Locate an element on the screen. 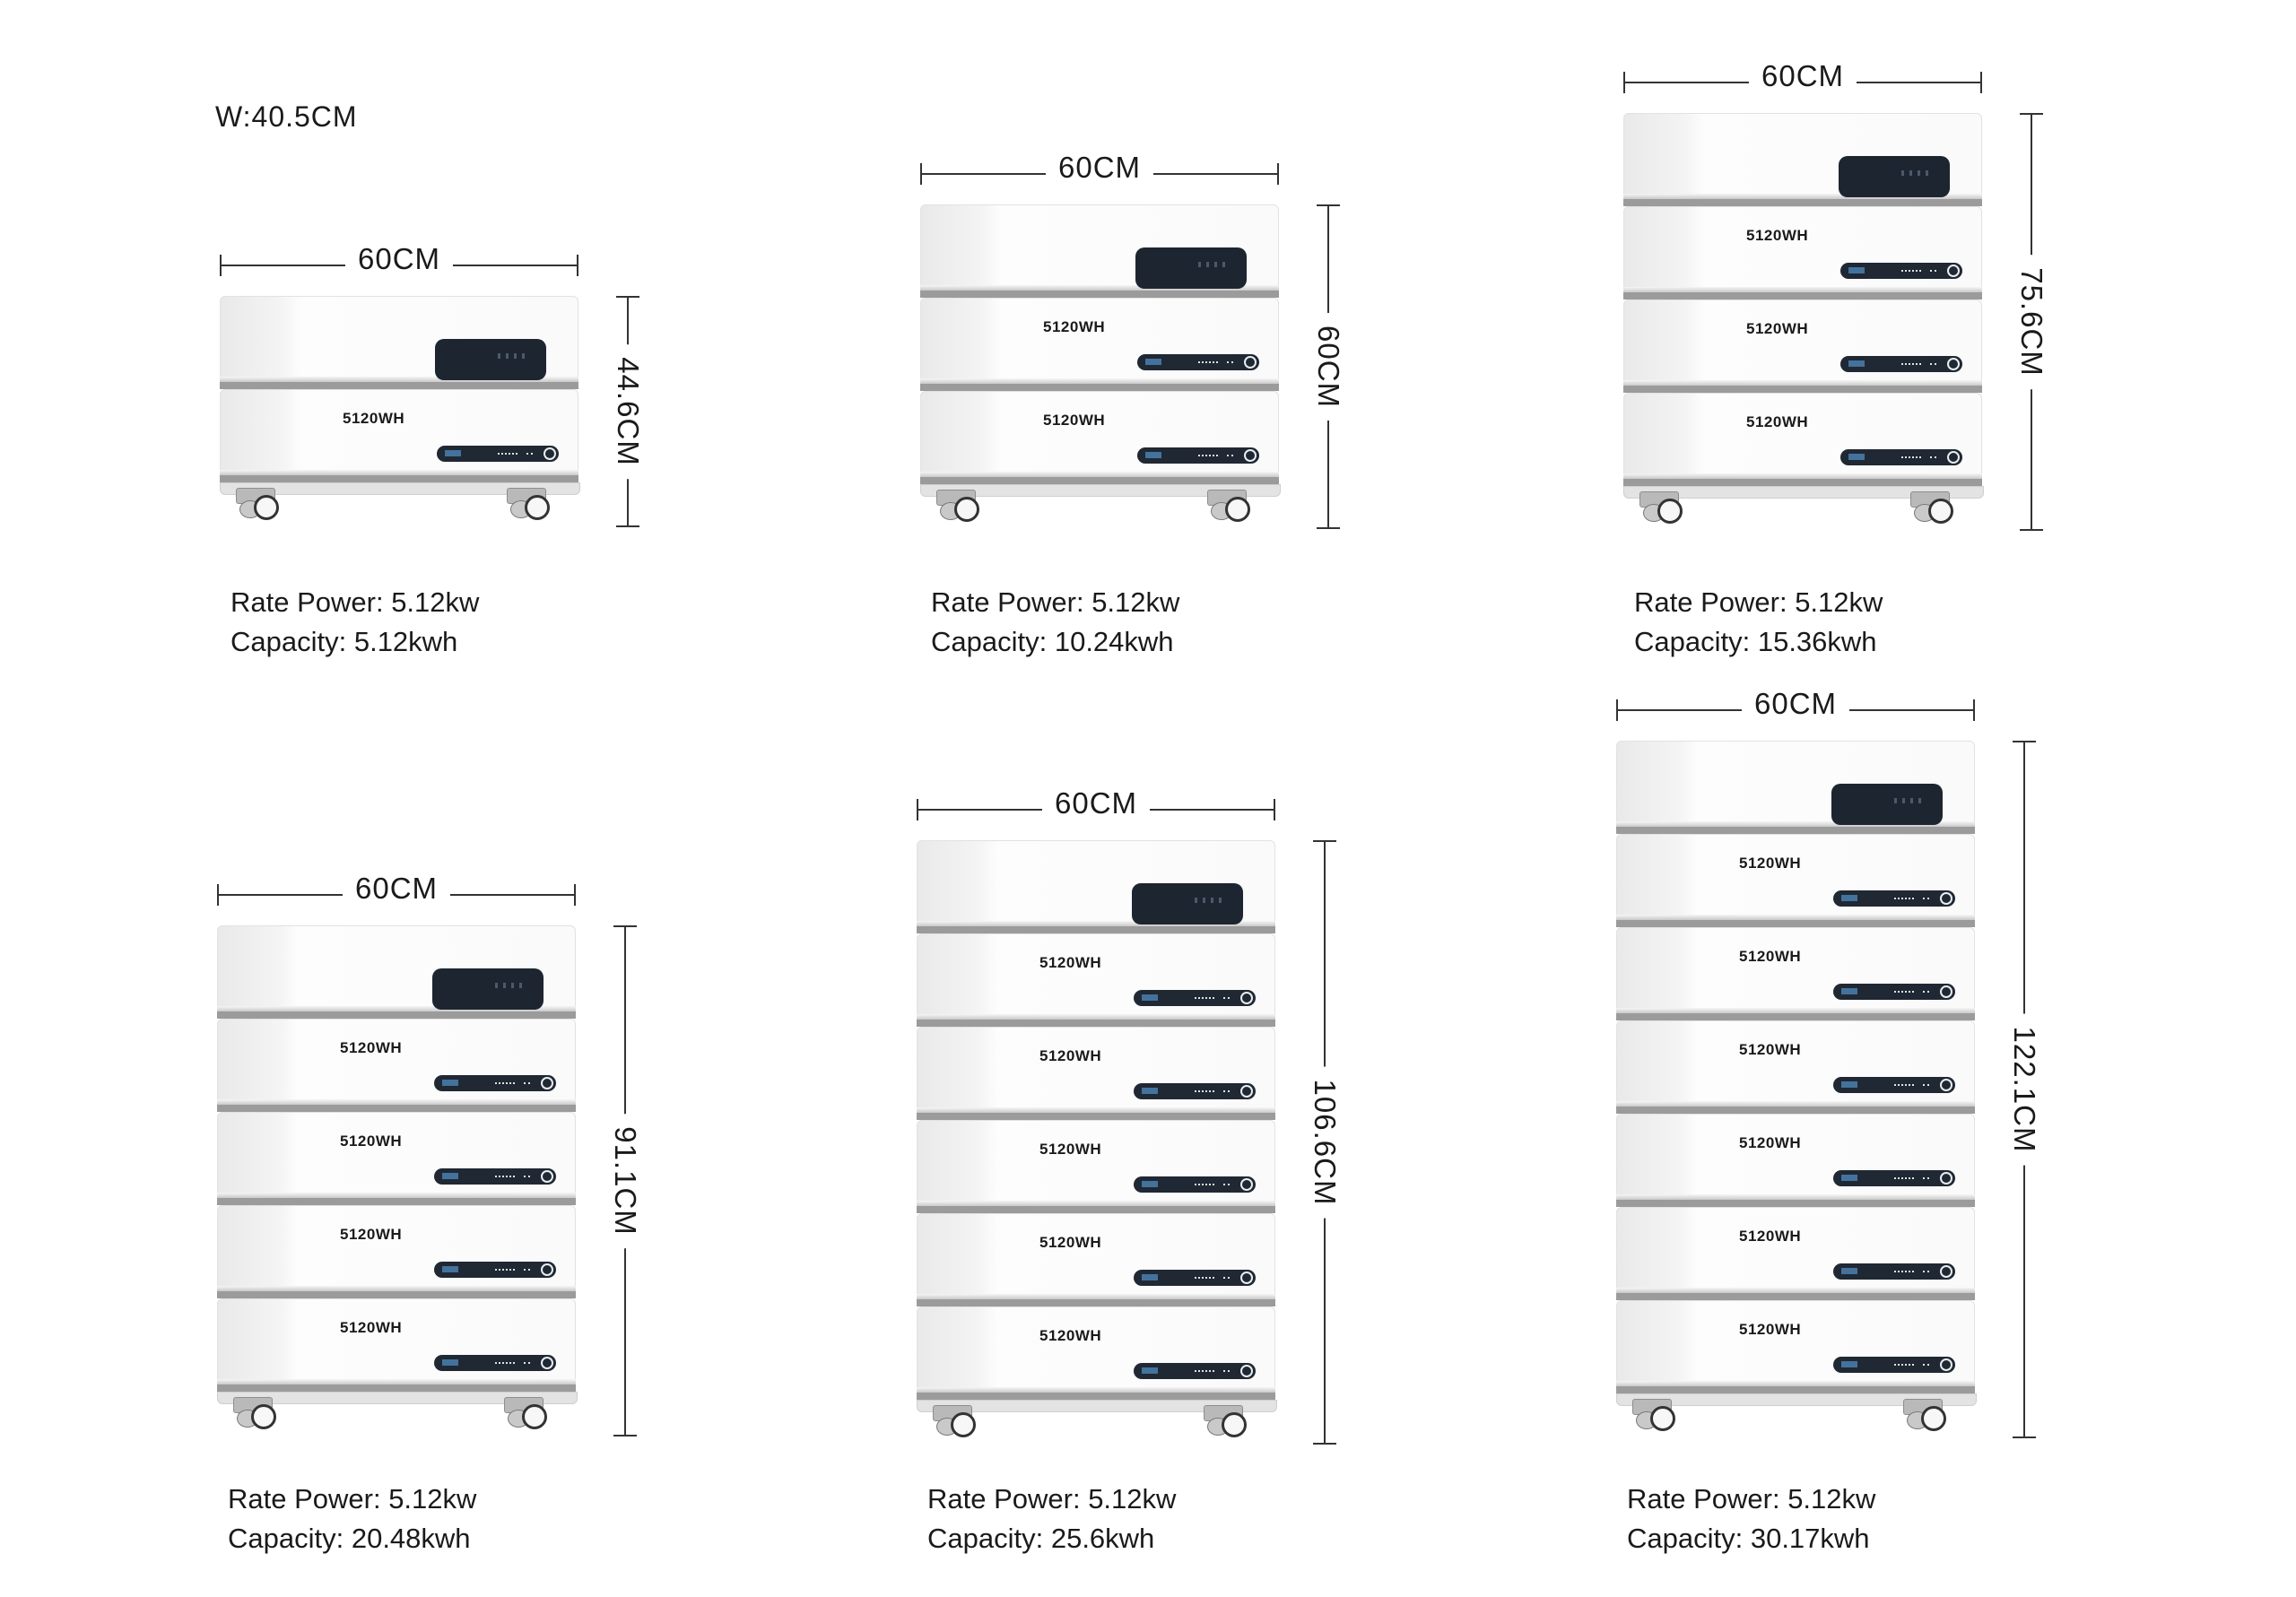 This screenshot has height=1597, width=2296. width-dimension: 60CM is located at coordinates (1096, 808).